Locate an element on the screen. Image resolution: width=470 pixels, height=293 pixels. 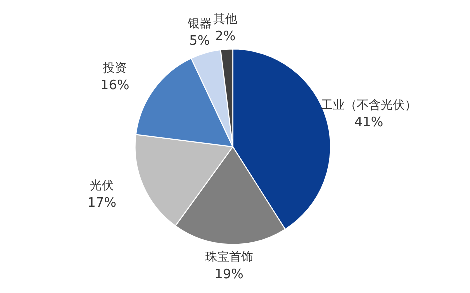
slice-label: 珠宝首饰 is located at coordinates (229, 257).